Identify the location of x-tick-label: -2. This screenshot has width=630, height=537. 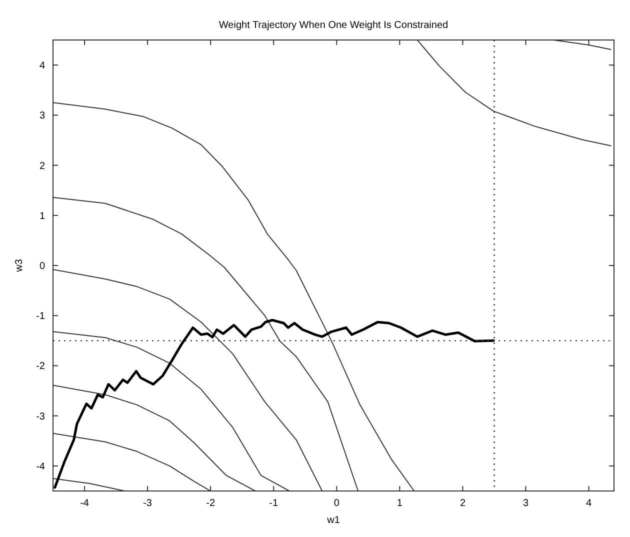
(211, 503).